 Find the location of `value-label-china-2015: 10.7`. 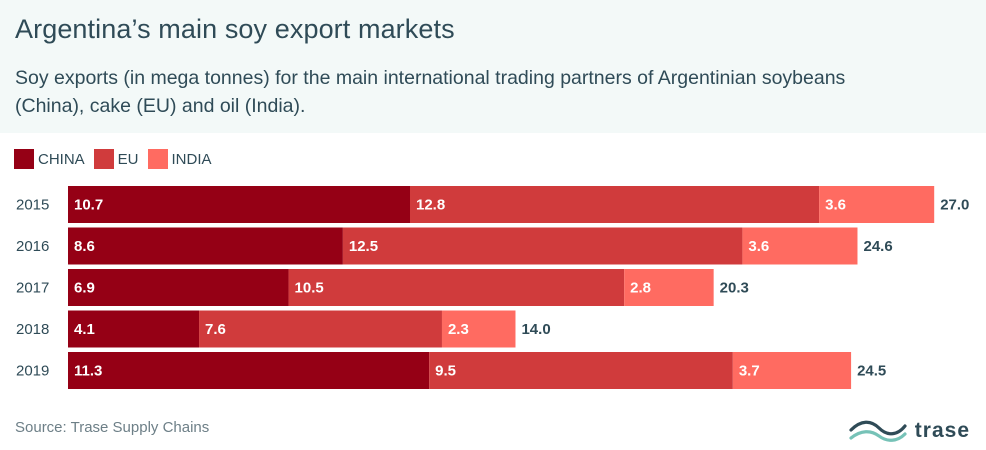

value-label-china-2015: 10.7 is located at coordinates (88, 205).